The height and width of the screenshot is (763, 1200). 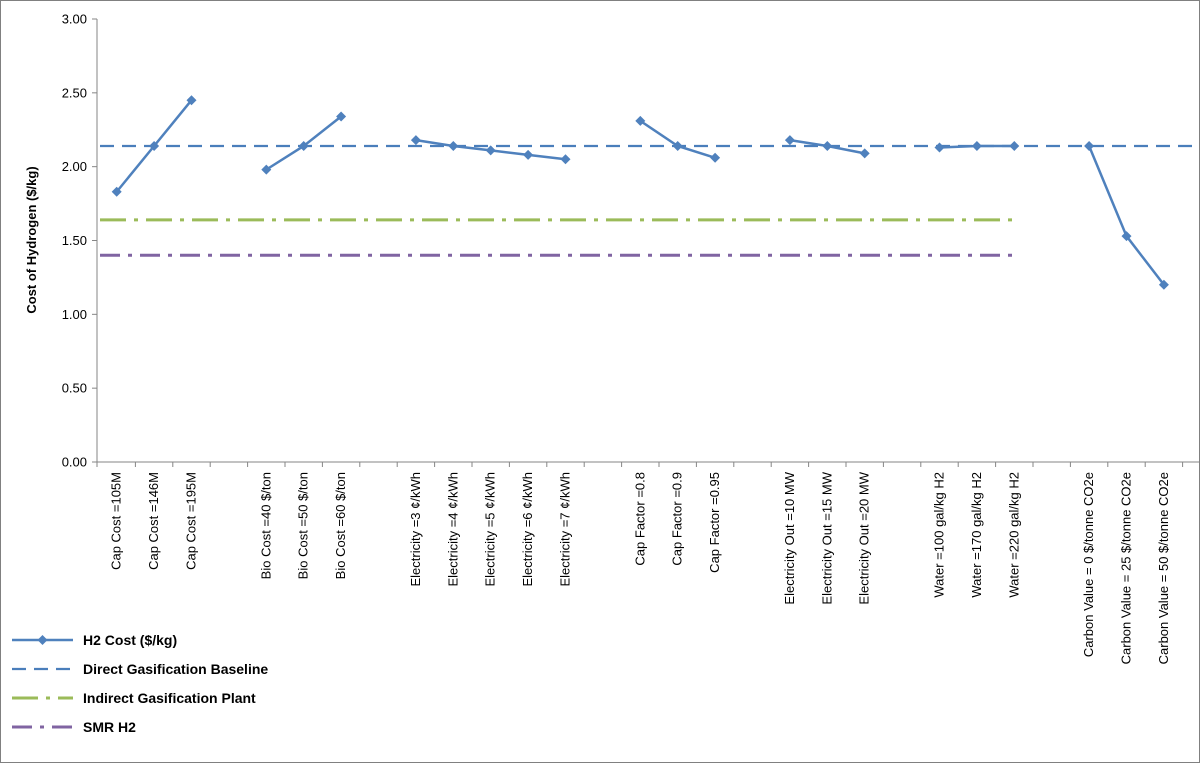 I want to click on y-tick-label: 0.00, so click(x=74, y=462).